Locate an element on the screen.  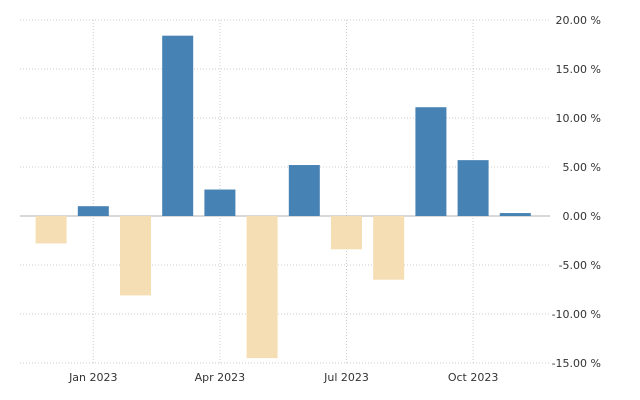
y-tick-label: -5.00 % is located at coordinates (580, 265).